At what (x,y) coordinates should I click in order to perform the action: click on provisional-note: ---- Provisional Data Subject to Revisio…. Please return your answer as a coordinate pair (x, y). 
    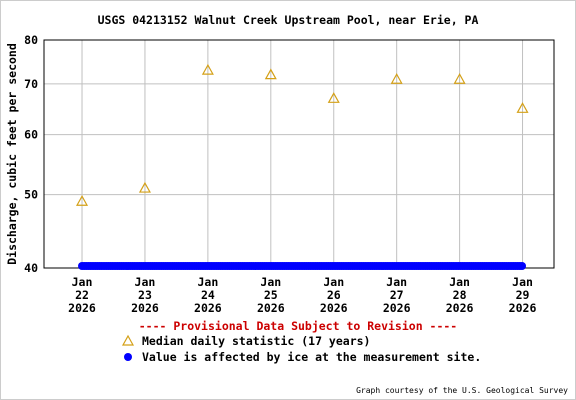
    Looking at the image, I should click on (298, 326).